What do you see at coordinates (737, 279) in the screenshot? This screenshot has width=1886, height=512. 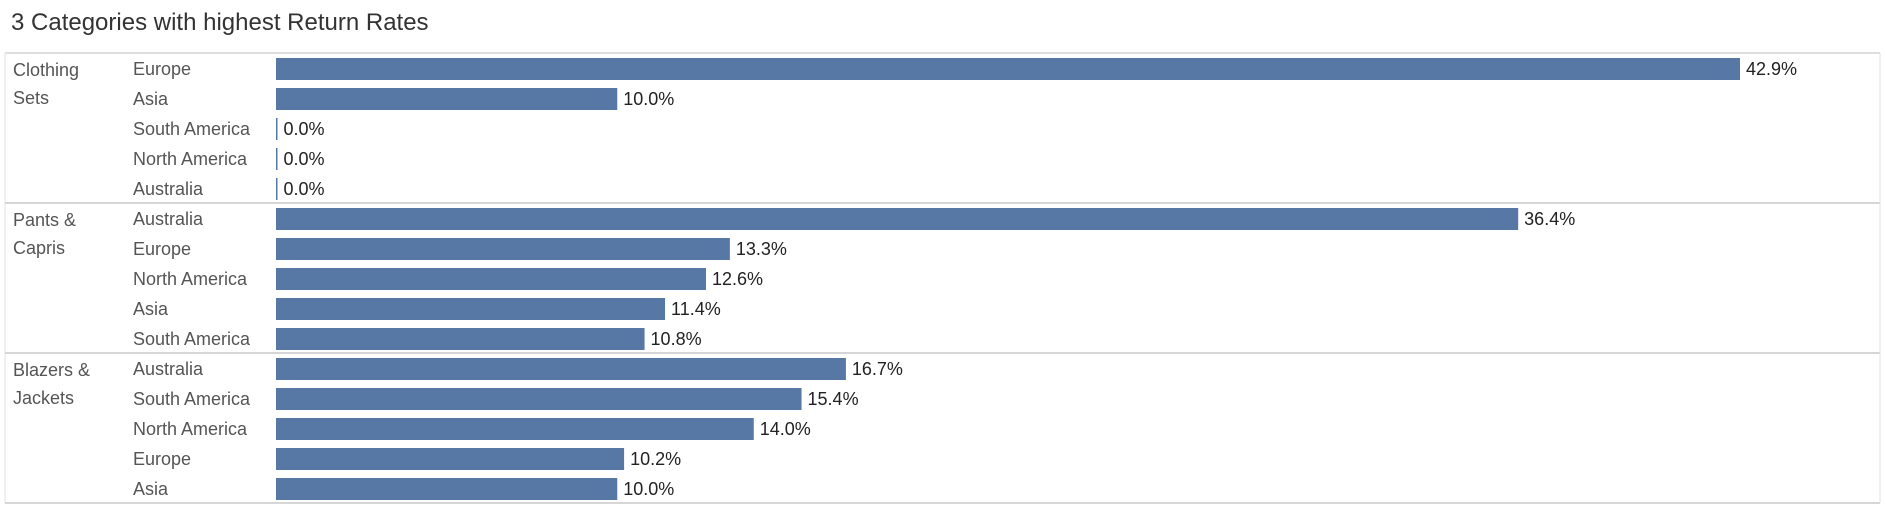 I see `data-label: 12.6%` at bounding box center [737, 279].